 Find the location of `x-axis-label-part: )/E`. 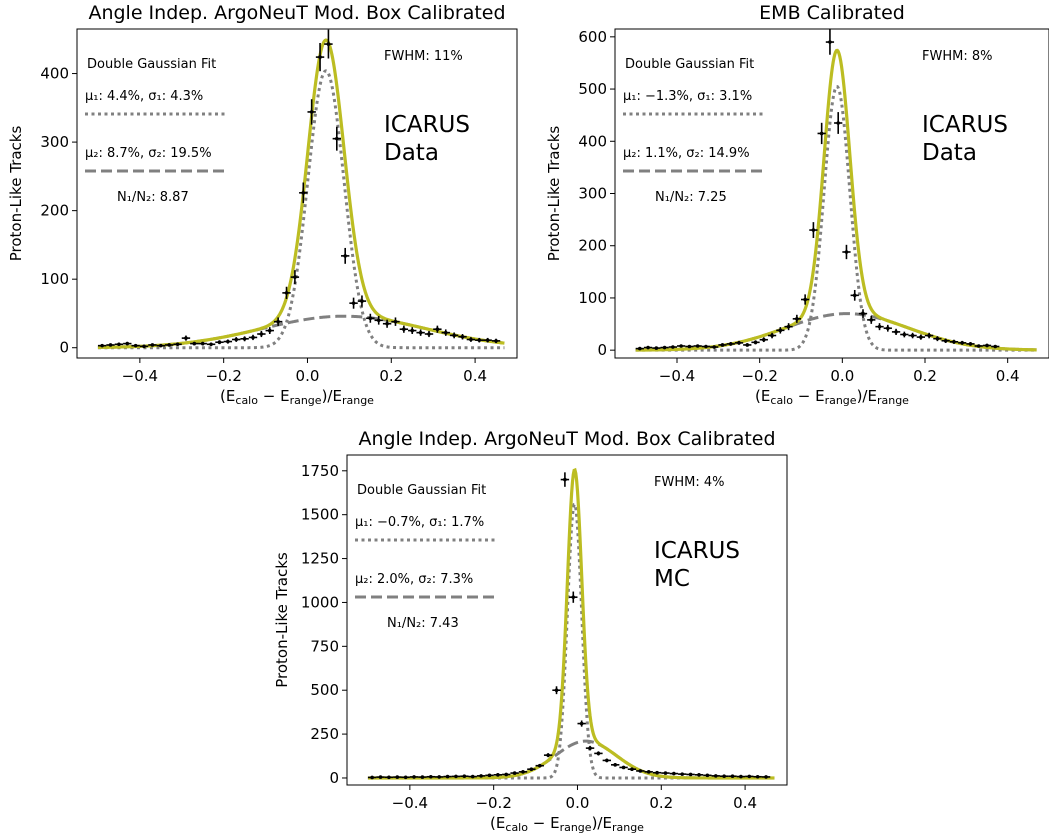

x-axis-label-part: )/E is located at coordinates (332, 396).